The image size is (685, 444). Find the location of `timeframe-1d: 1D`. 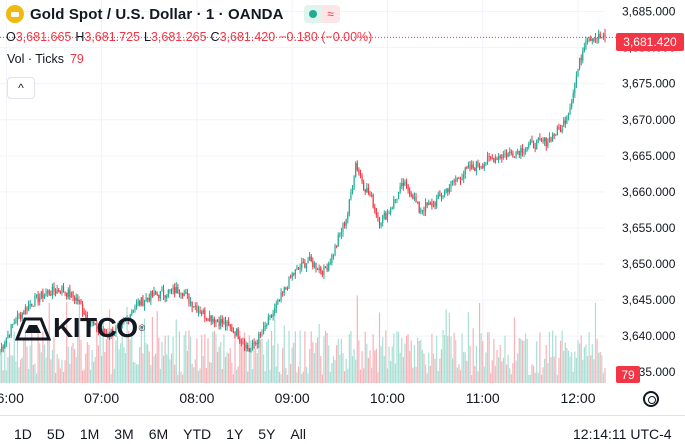

timeframe-1d: 1D is located at coordinates (23, 434).